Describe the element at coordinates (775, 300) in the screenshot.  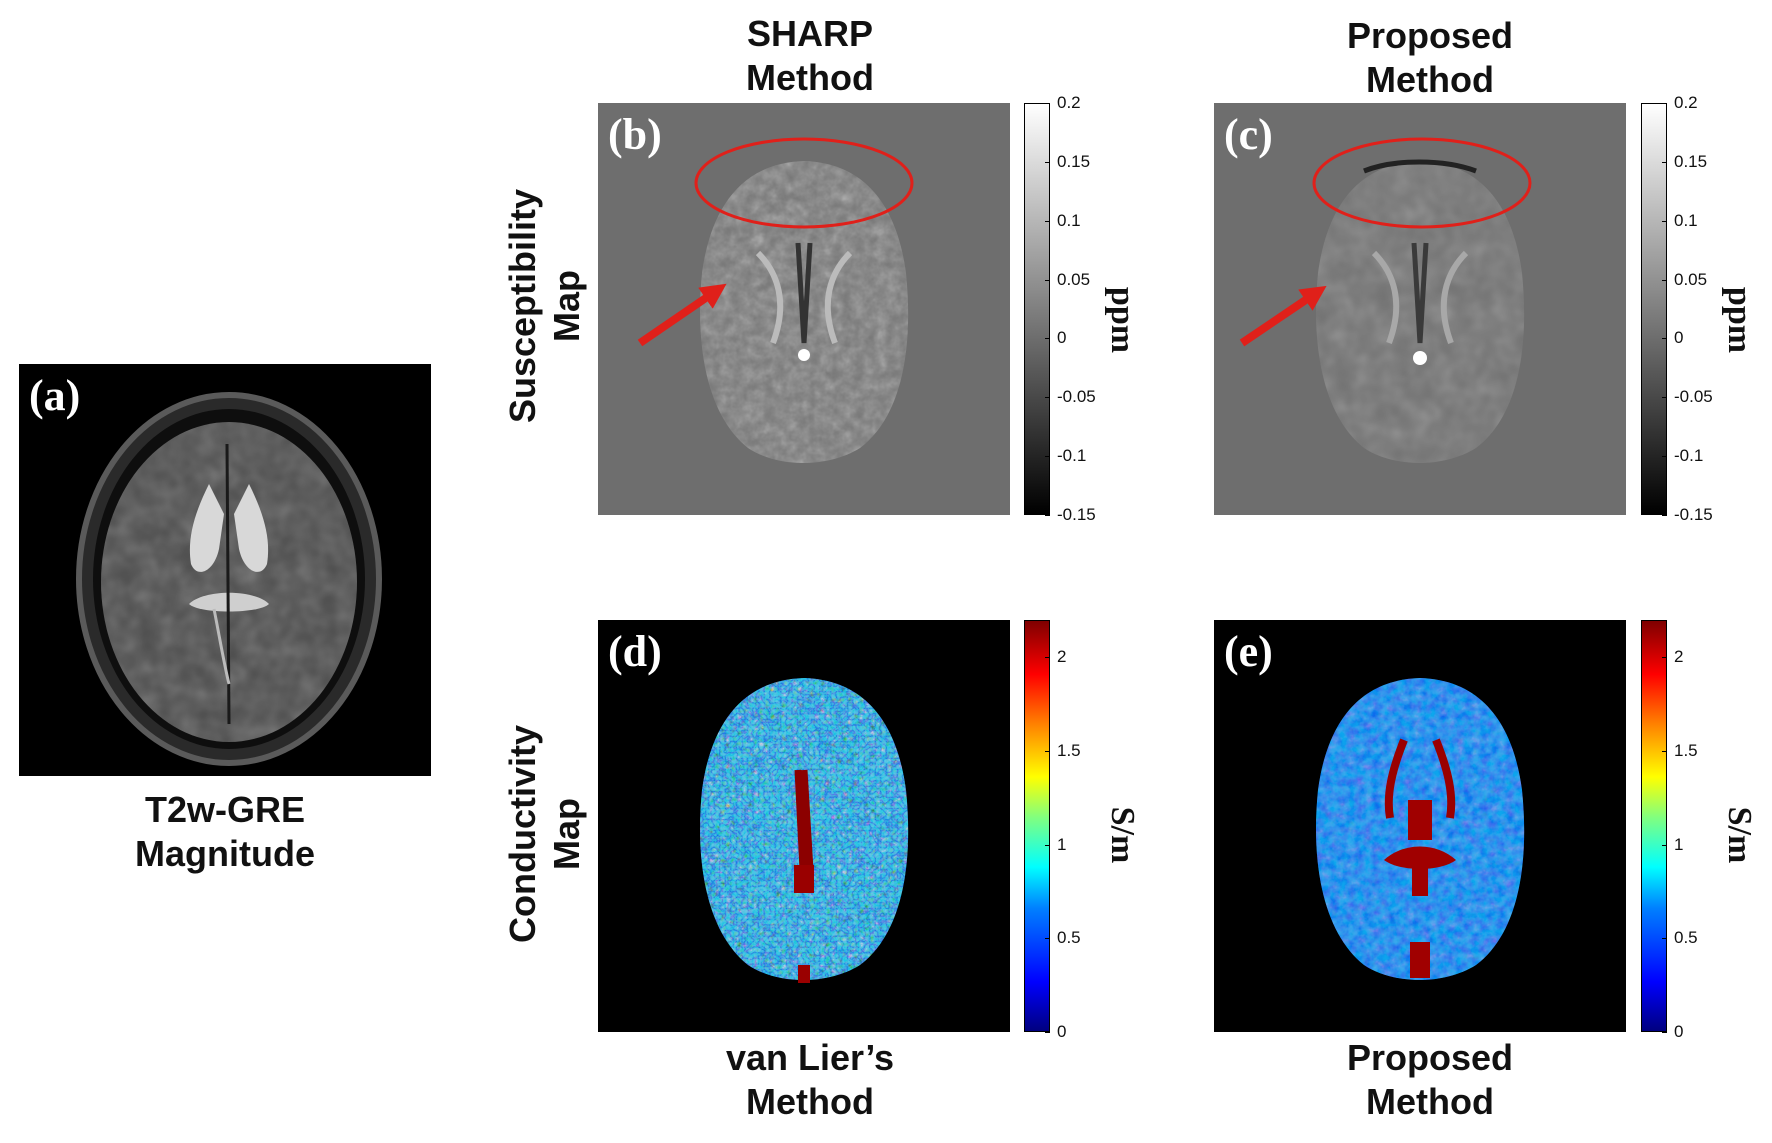
I see `sharp-susceptibility-image` at that location.